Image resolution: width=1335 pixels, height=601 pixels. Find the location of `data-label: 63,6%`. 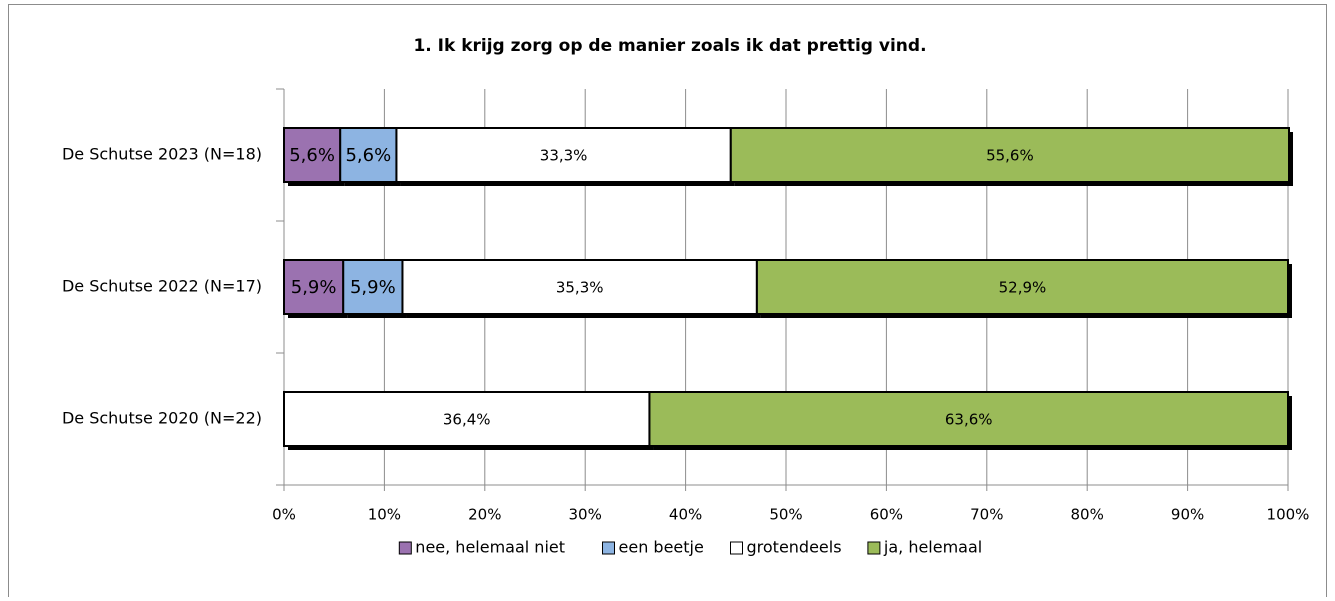

data-label: 63,6% is located at coordinates (969, 420).